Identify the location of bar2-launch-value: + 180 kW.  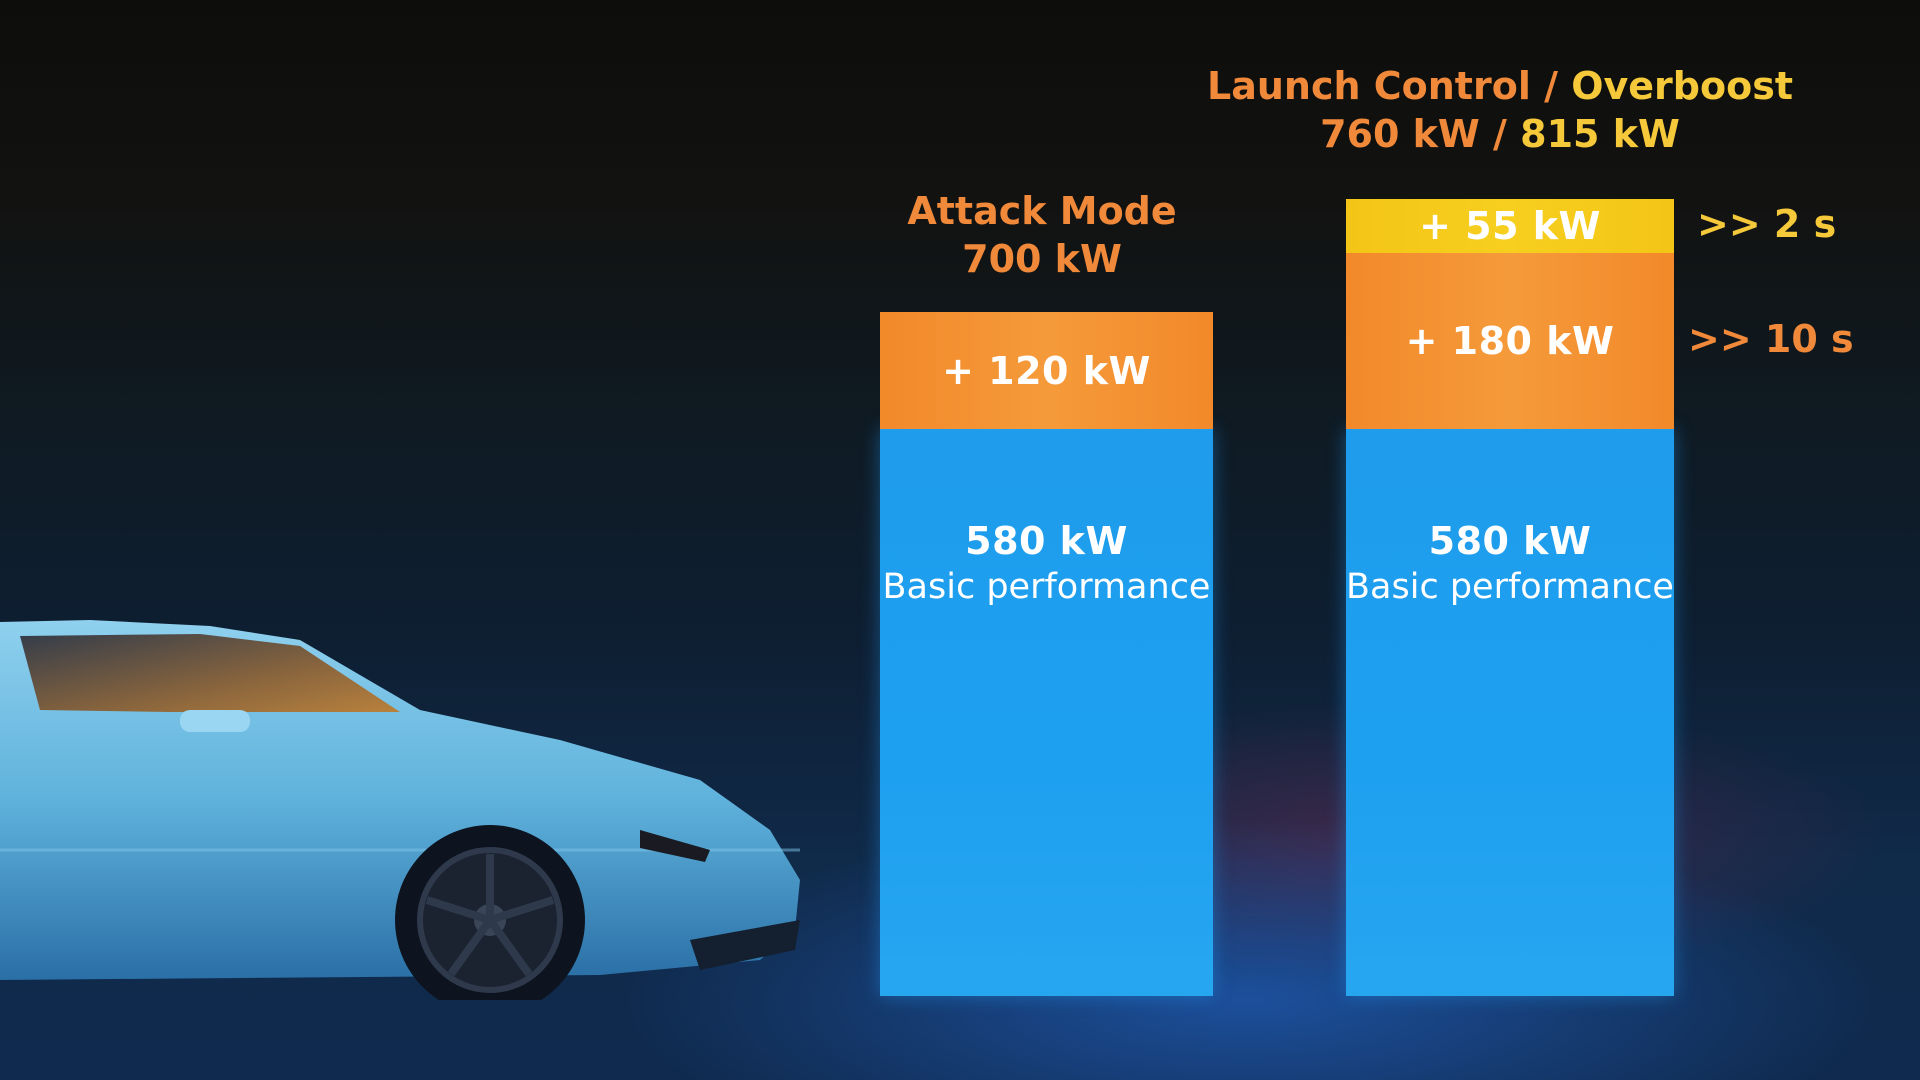
(1510, 341).